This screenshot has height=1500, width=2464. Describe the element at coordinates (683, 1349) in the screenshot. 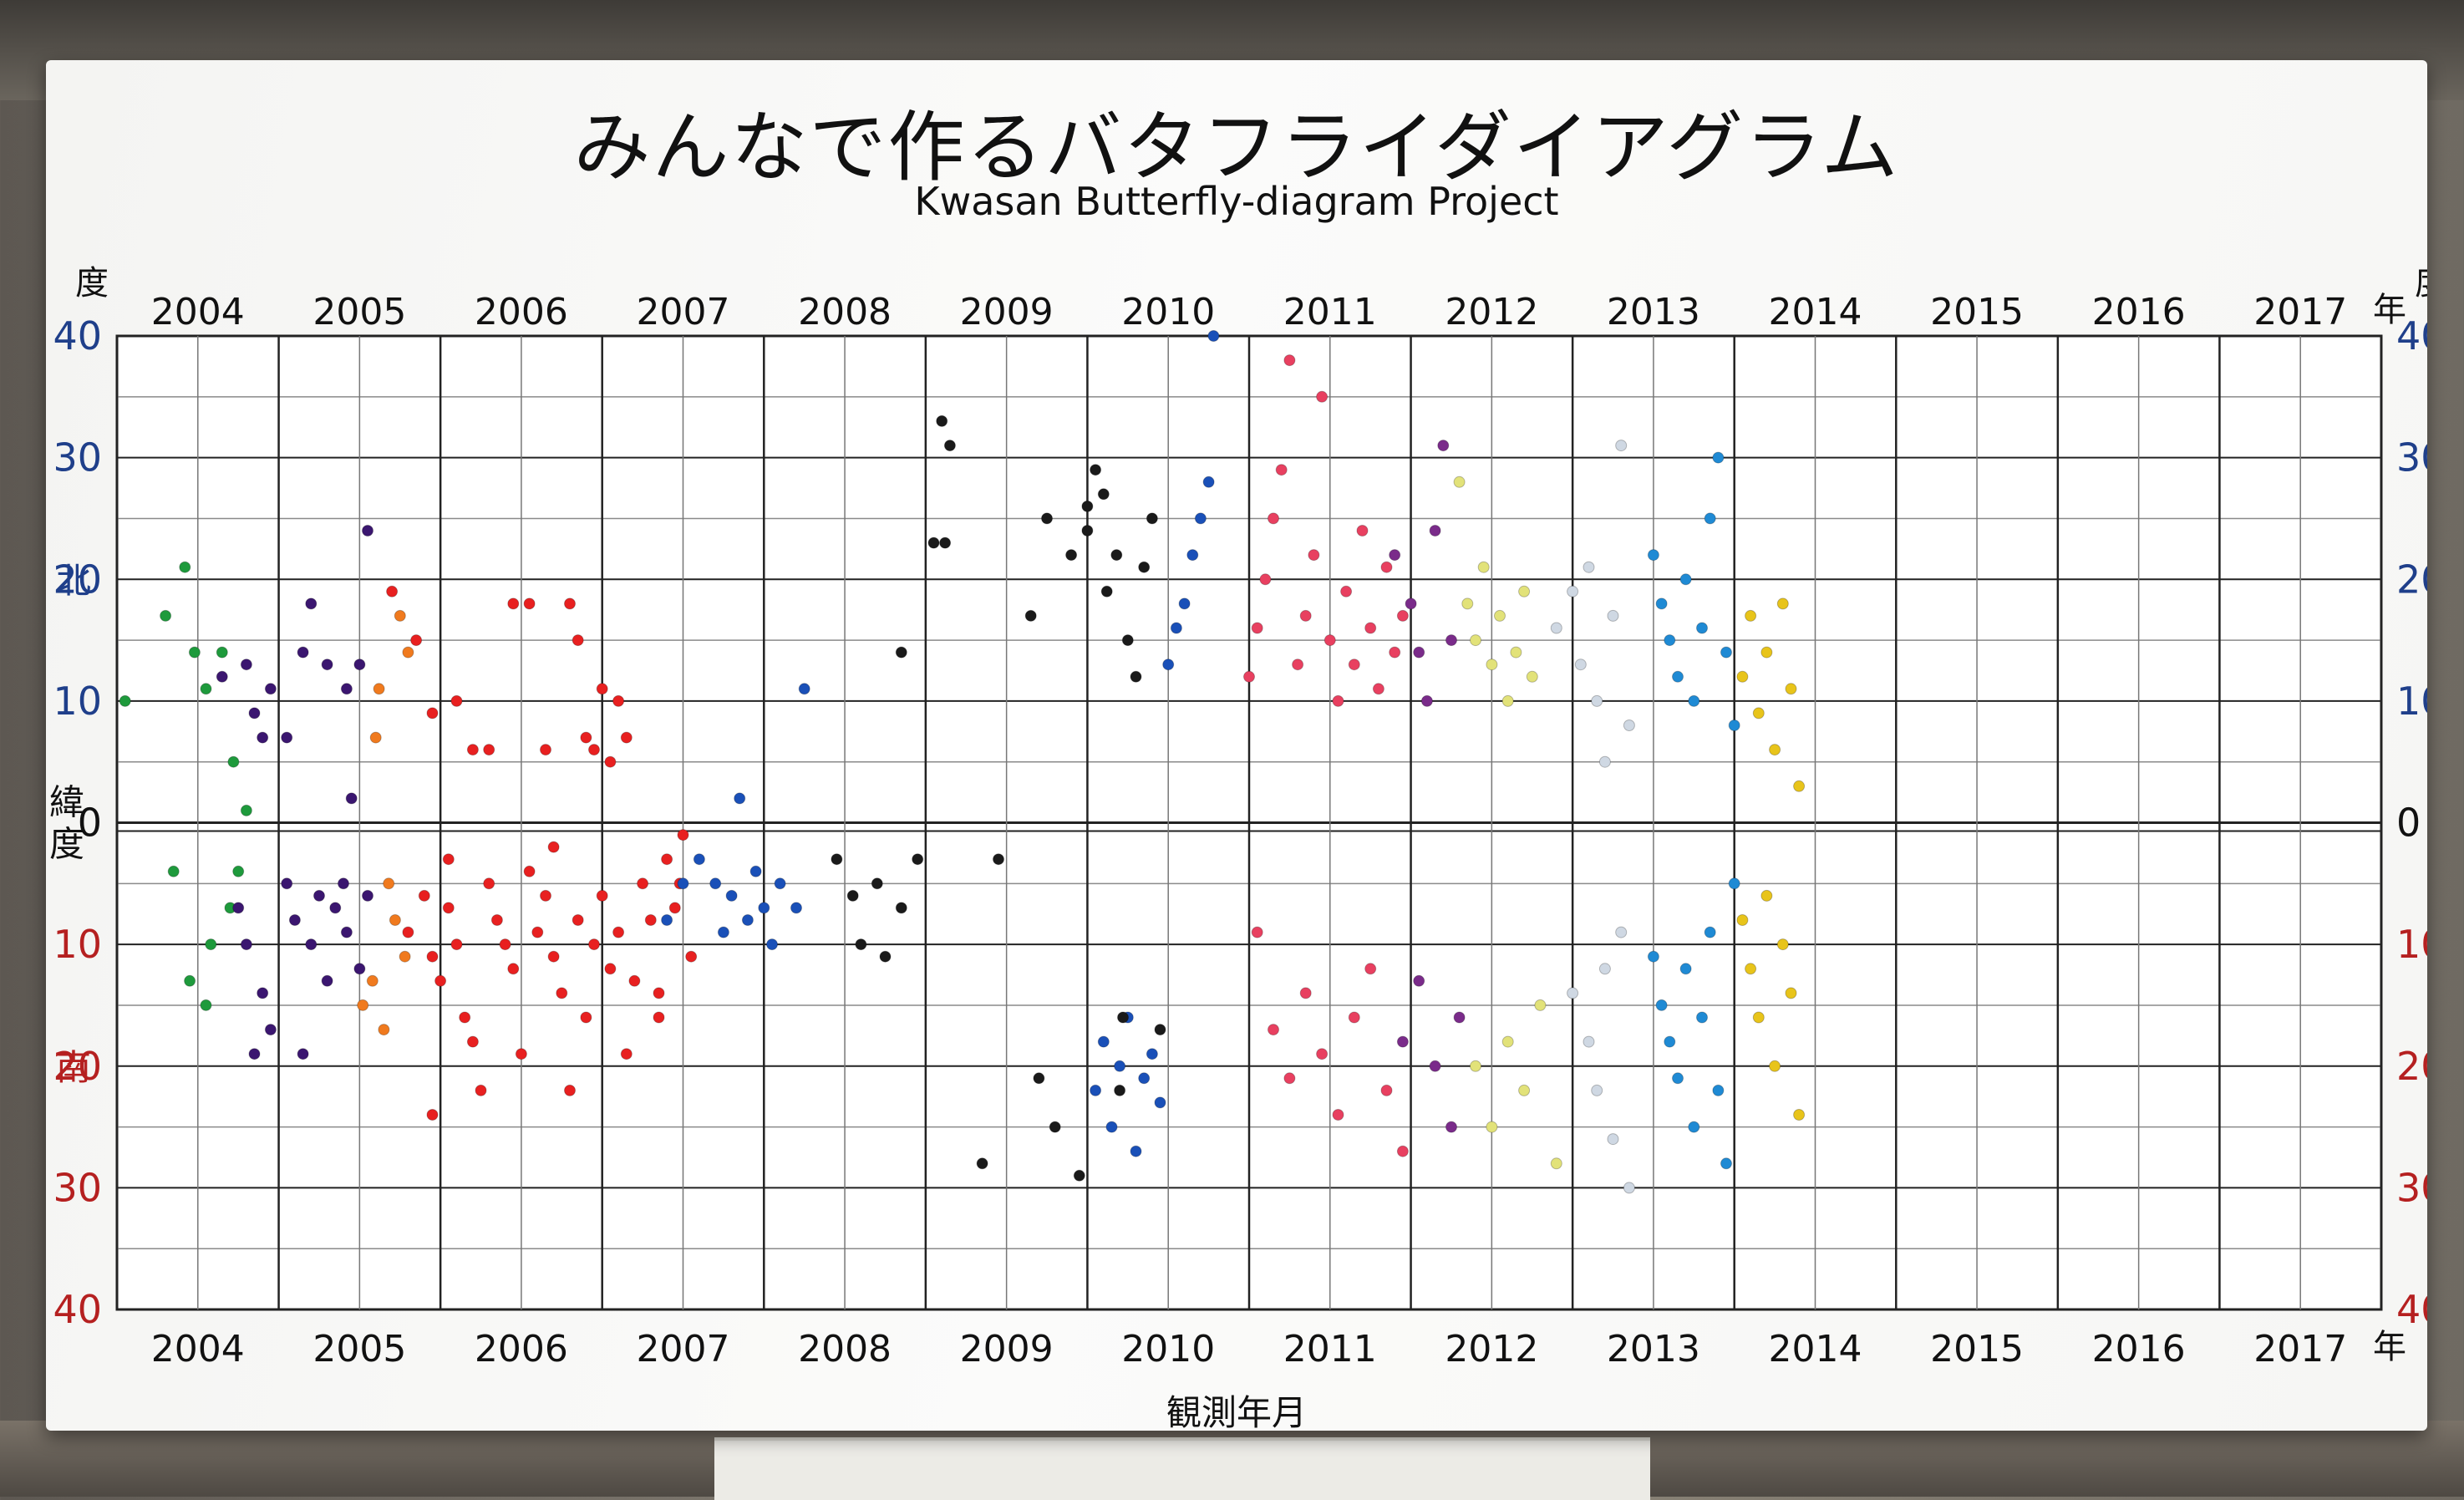

I see `year-label-bottom: 2007` at that location.